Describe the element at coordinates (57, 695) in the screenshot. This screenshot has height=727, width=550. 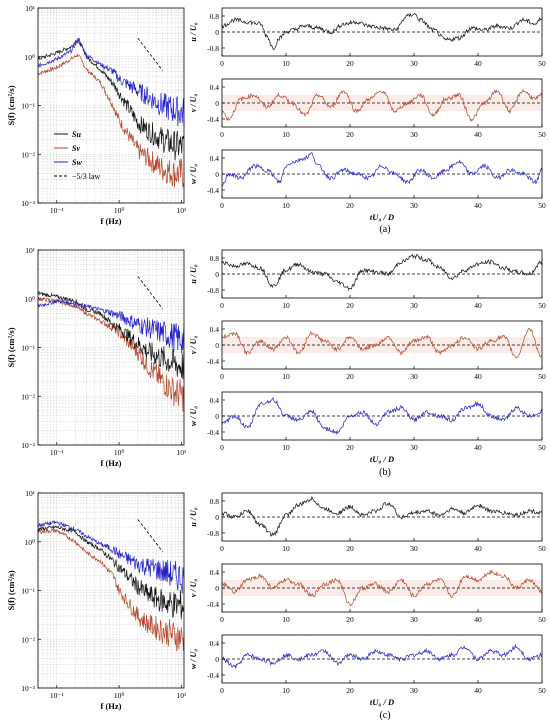
I see `x-tick-label: 10⁻¹` at that location.